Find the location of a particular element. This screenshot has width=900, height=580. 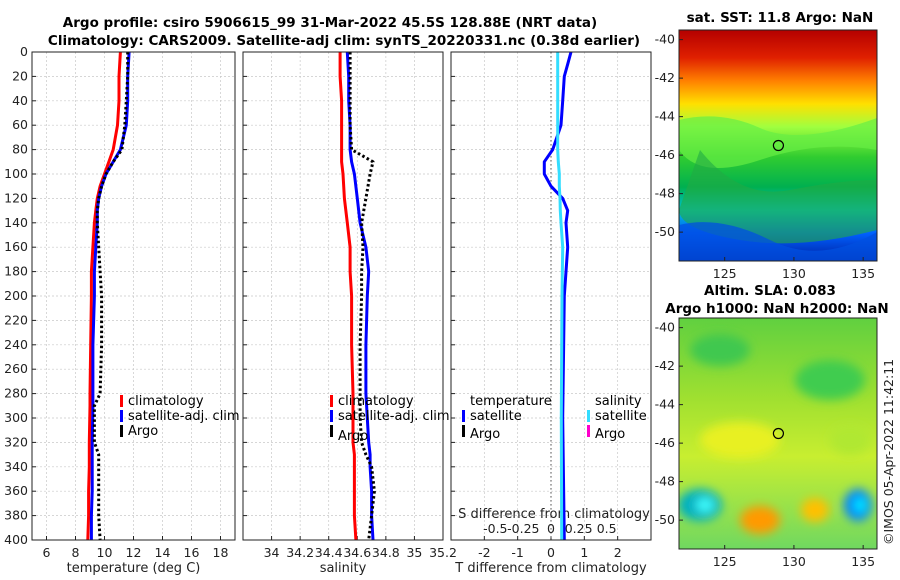

map-y-tick-label: -48 is located at coordinates (665, 193).